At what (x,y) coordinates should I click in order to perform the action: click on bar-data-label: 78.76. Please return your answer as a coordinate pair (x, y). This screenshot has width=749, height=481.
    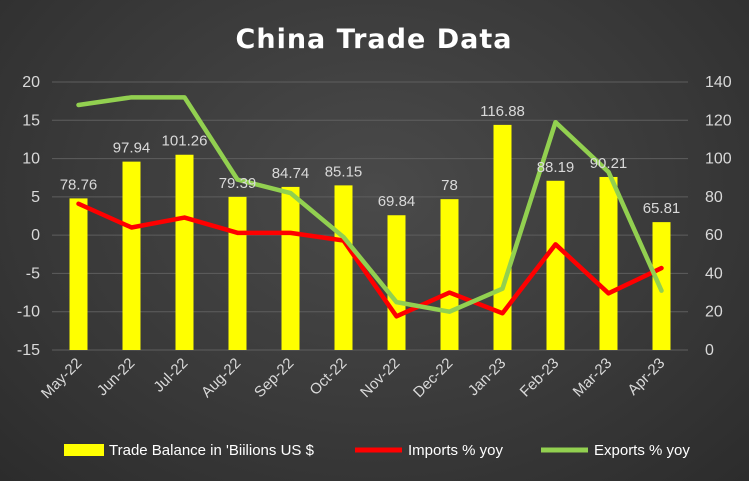
    Looking at the image, I should click on (79, 184).